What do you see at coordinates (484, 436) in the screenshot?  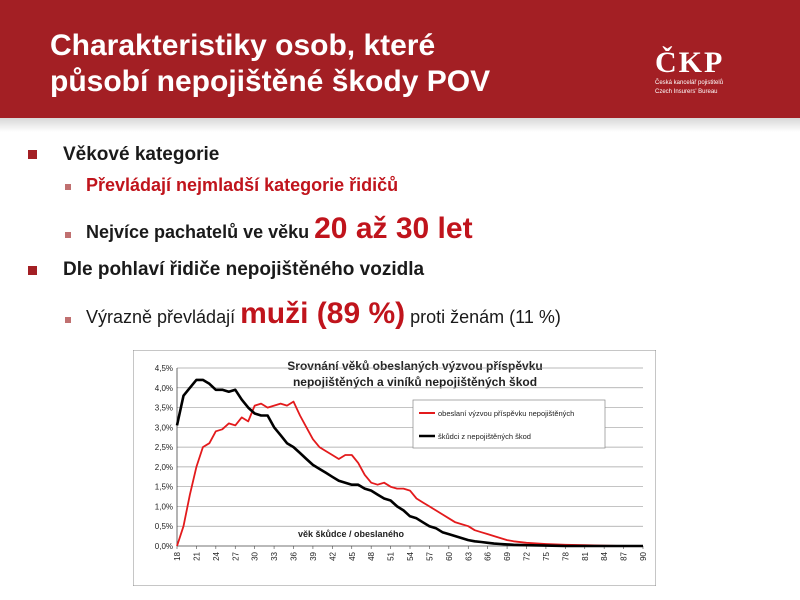 I see `legend-label-black: škůdci z nepojištěných škod` at bounding box center [484, 436].